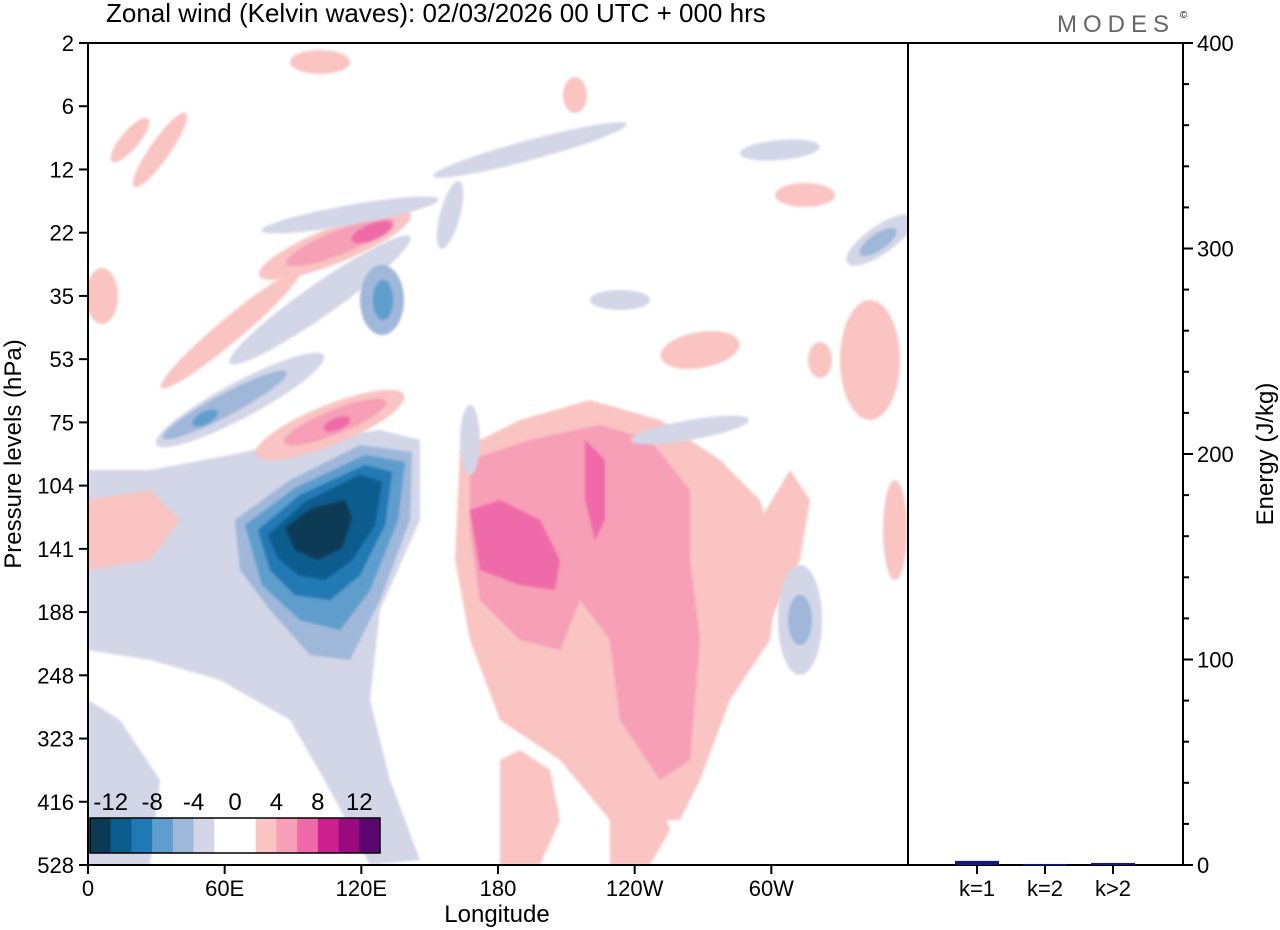  I want to click on energy-axis-label: Energy (J/kg), so click(1265, 454).